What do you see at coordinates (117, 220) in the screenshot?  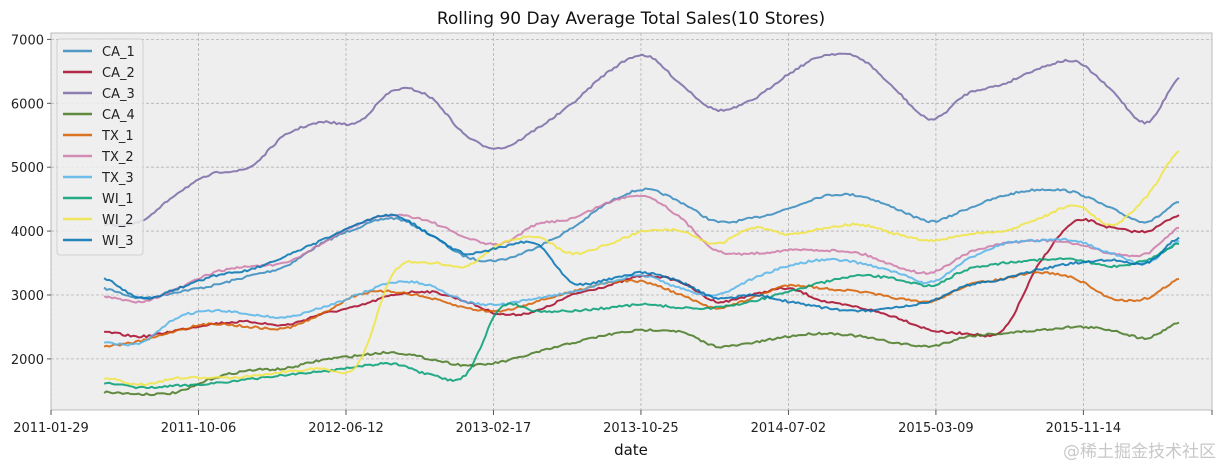 I see `legend-label: WI_2` at bounding box center [117, 220].